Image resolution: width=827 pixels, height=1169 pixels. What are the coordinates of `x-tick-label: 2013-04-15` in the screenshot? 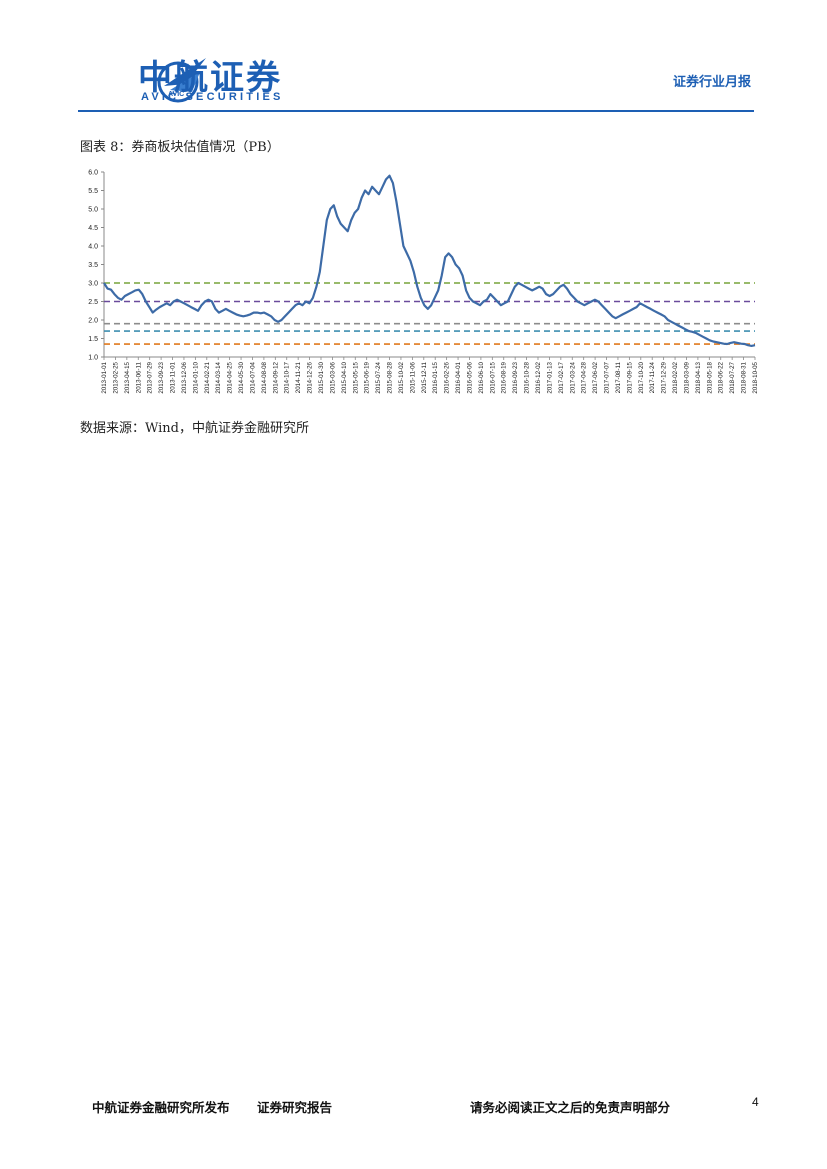 It's located at (127, 377).